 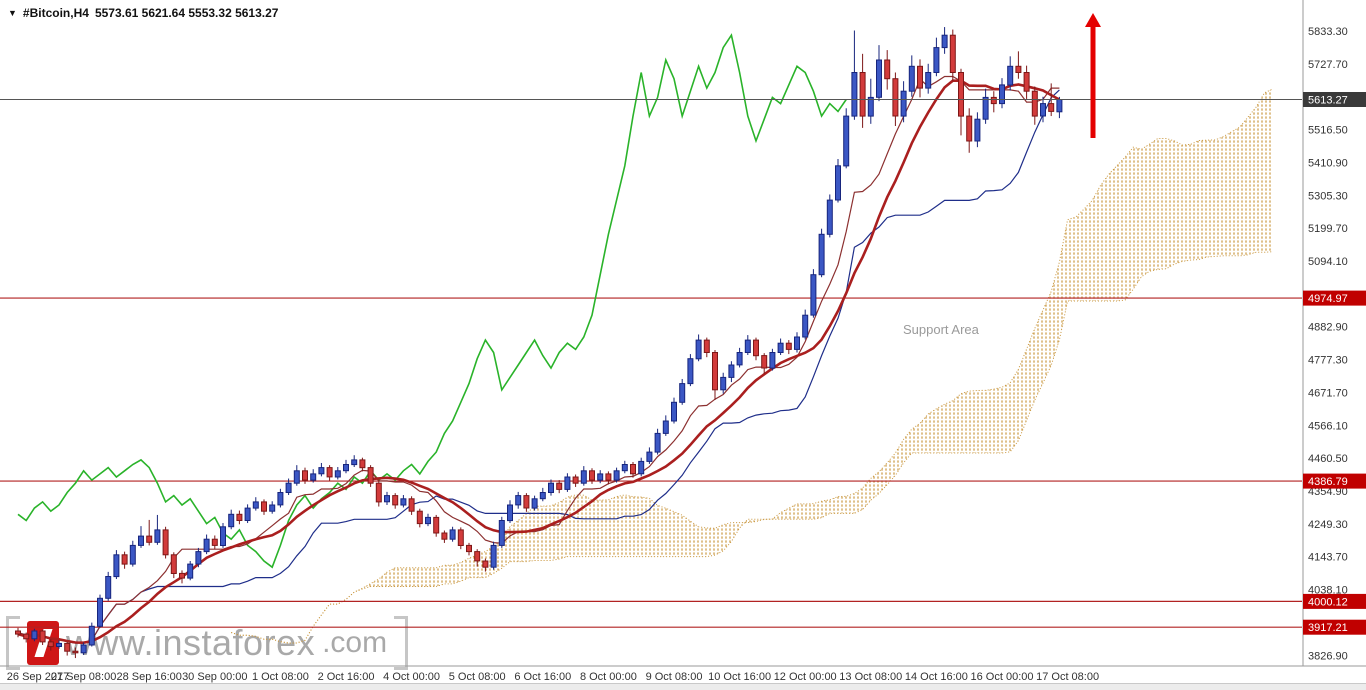 What do you see at coordinates (674, 677) in the screenshot?
I see `svg-text: 9 Oct 08:00` at bounding box center [674, 677].